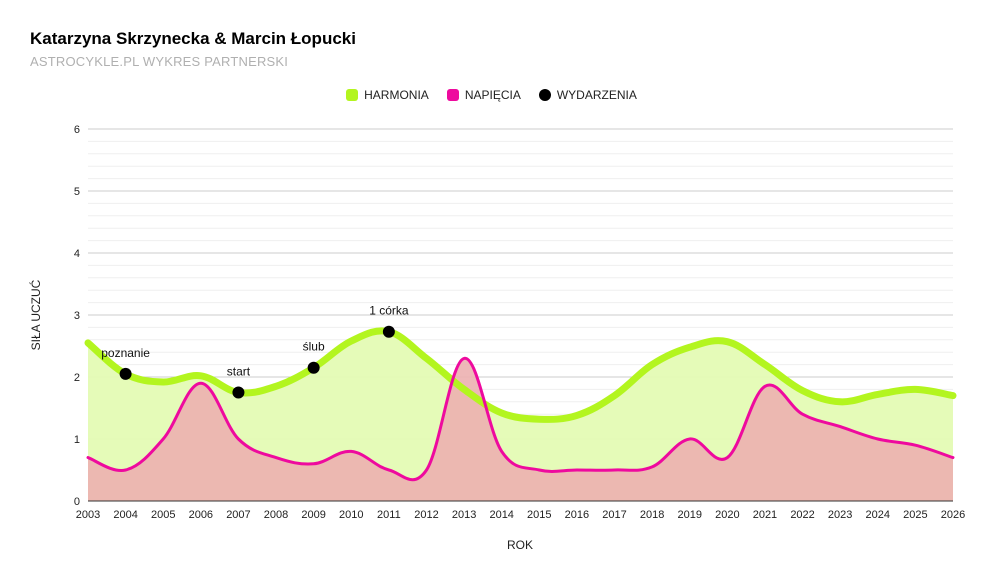 The image size is (983, 581). What do you see at coordinates (351, 515) in the screenshot?
I see `x-tick-label: 2010` at bounding box center [351, 515].